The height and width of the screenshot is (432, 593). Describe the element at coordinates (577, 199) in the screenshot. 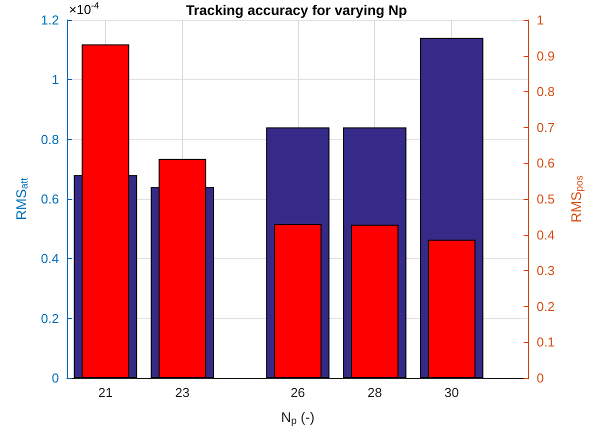

I see `y2-axis-title: RMSpos` at that location.